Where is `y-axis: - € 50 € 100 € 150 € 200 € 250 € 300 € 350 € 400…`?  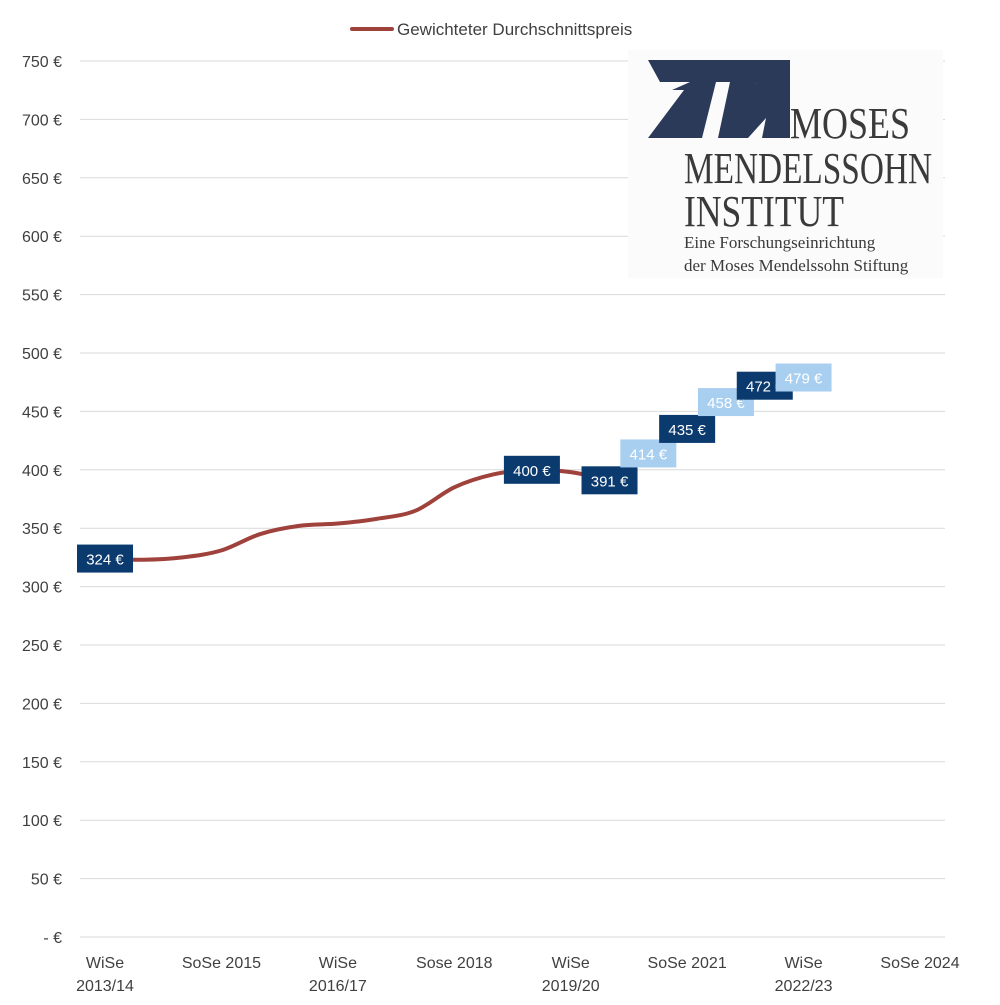 y-axis: - € 50 € 100 € 150 € 200 € 250 € 300 € 350 € 400… is located at coordinates (42, 500).